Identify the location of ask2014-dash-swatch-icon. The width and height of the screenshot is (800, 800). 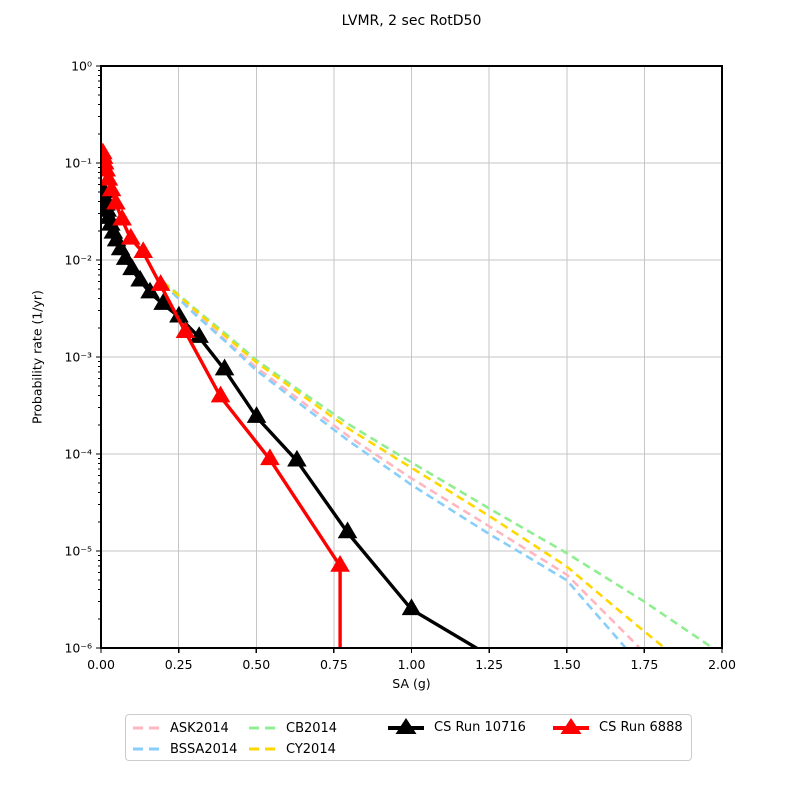
(147, 728).